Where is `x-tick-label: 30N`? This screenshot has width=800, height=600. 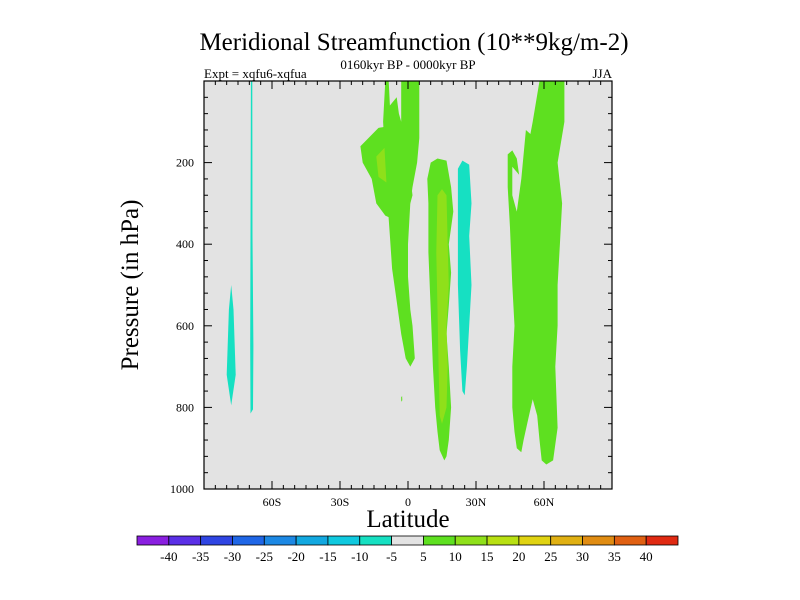
x-tick-label: 30N is located at coordinates (476, 502).